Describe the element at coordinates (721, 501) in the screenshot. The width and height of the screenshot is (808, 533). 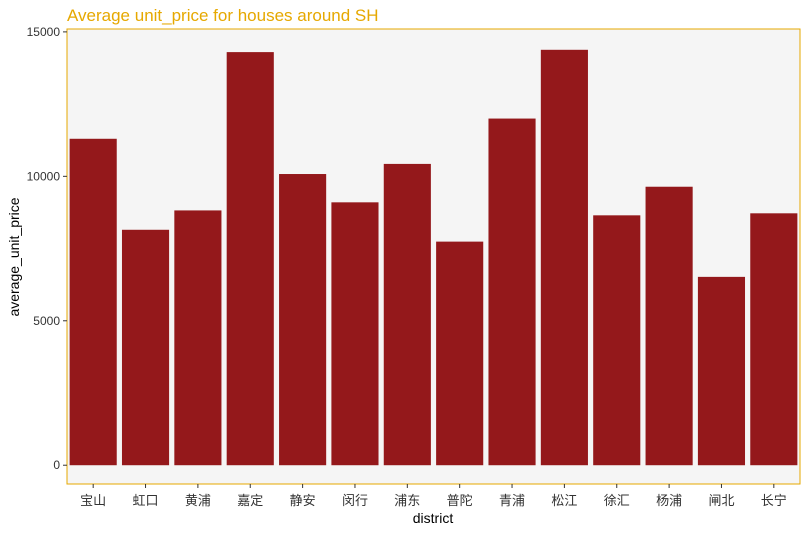
I see `x-tick-label-12: 闸北` at that location.